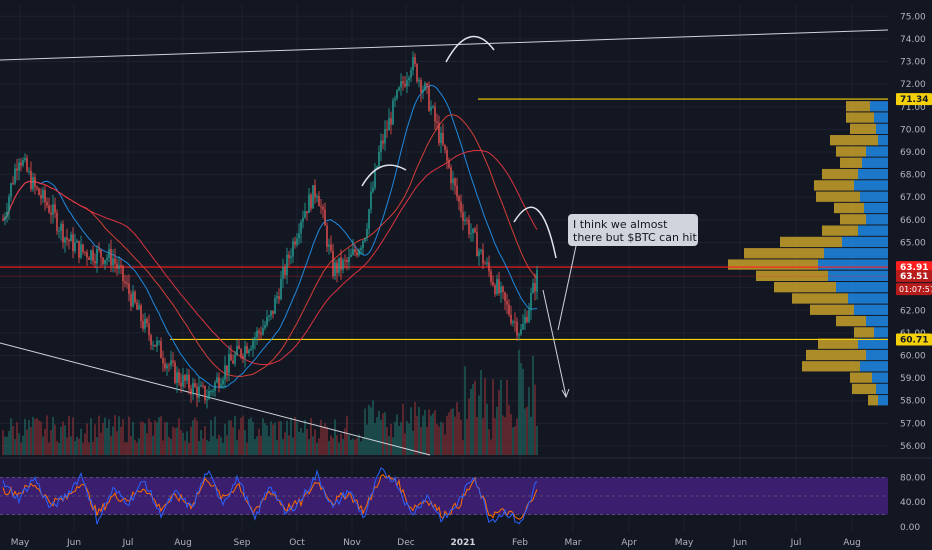 The image size is (932, 550). Describe the element at coordinates (554, 343) in the screenshot. I see `projection-arrow` at that location.